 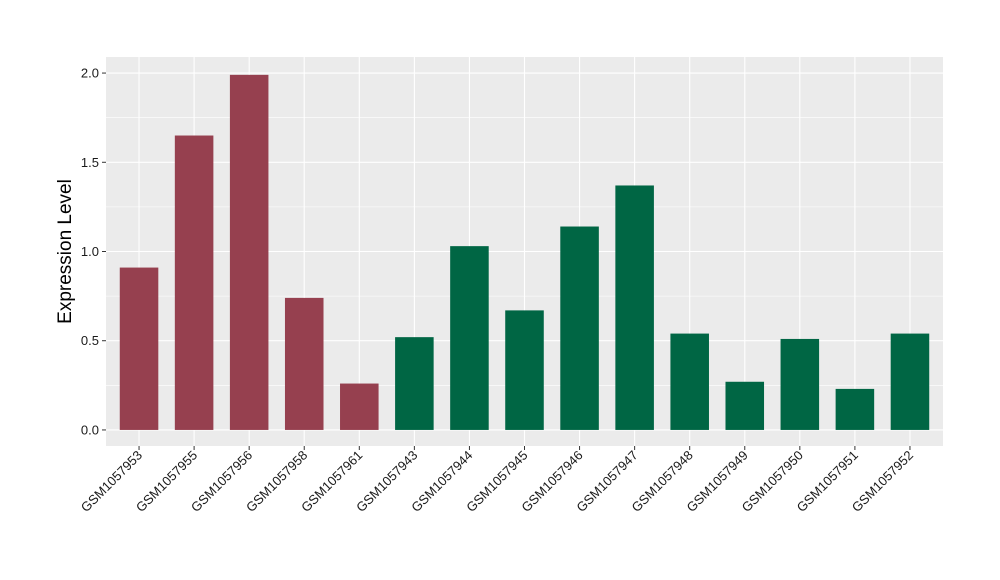 I want to click on bar-GSM1057961, so click(x=359, y=406).